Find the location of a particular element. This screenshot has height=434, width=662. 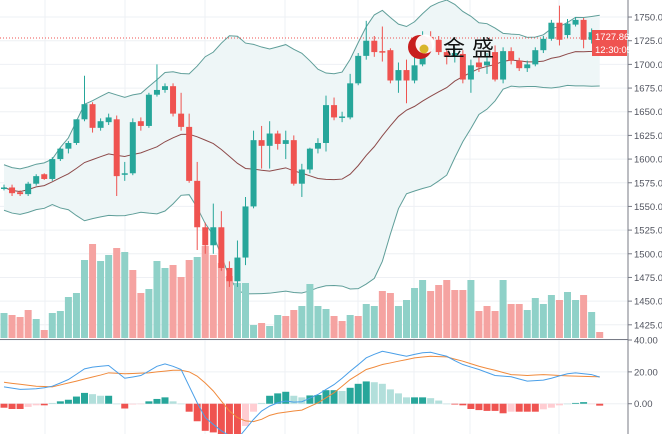

countdown-label: 12:30:05 is located at coordinates (613, 50).